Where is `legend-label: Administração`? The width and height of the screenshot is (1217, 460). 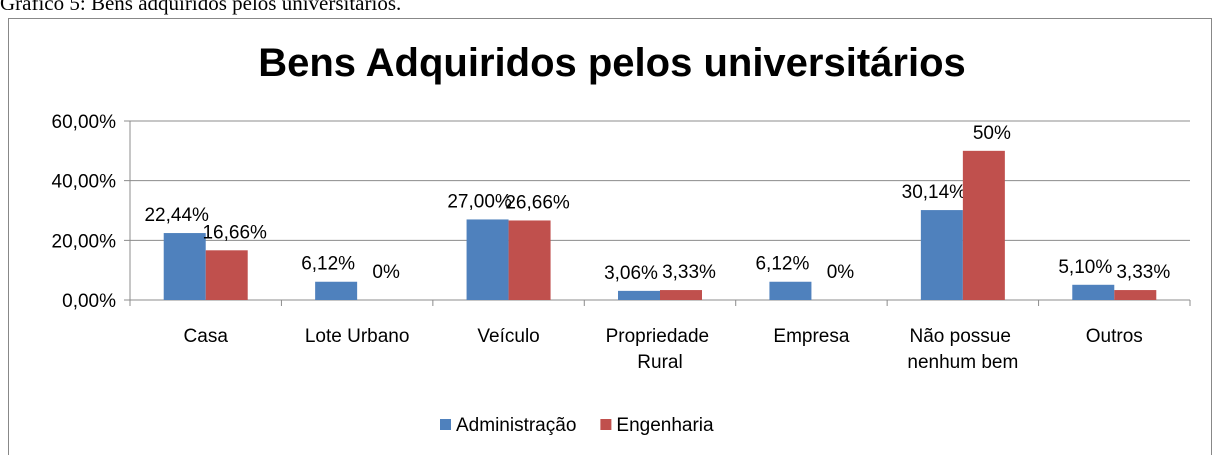
legend-label: Administração is located at coordinates (516, 425).